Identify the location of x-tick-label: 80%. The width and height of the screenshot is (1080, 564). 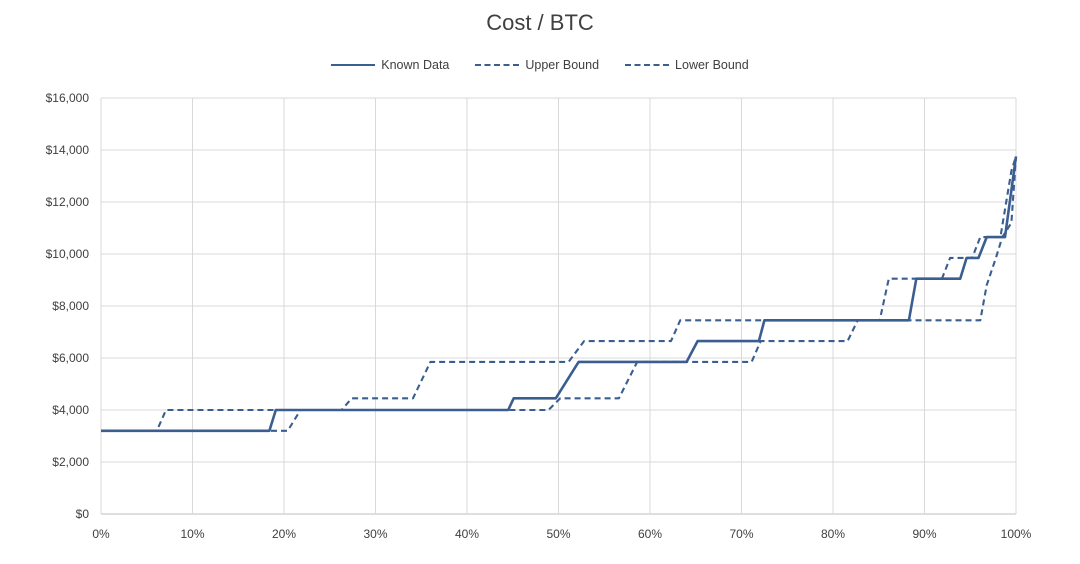
(833, 534).